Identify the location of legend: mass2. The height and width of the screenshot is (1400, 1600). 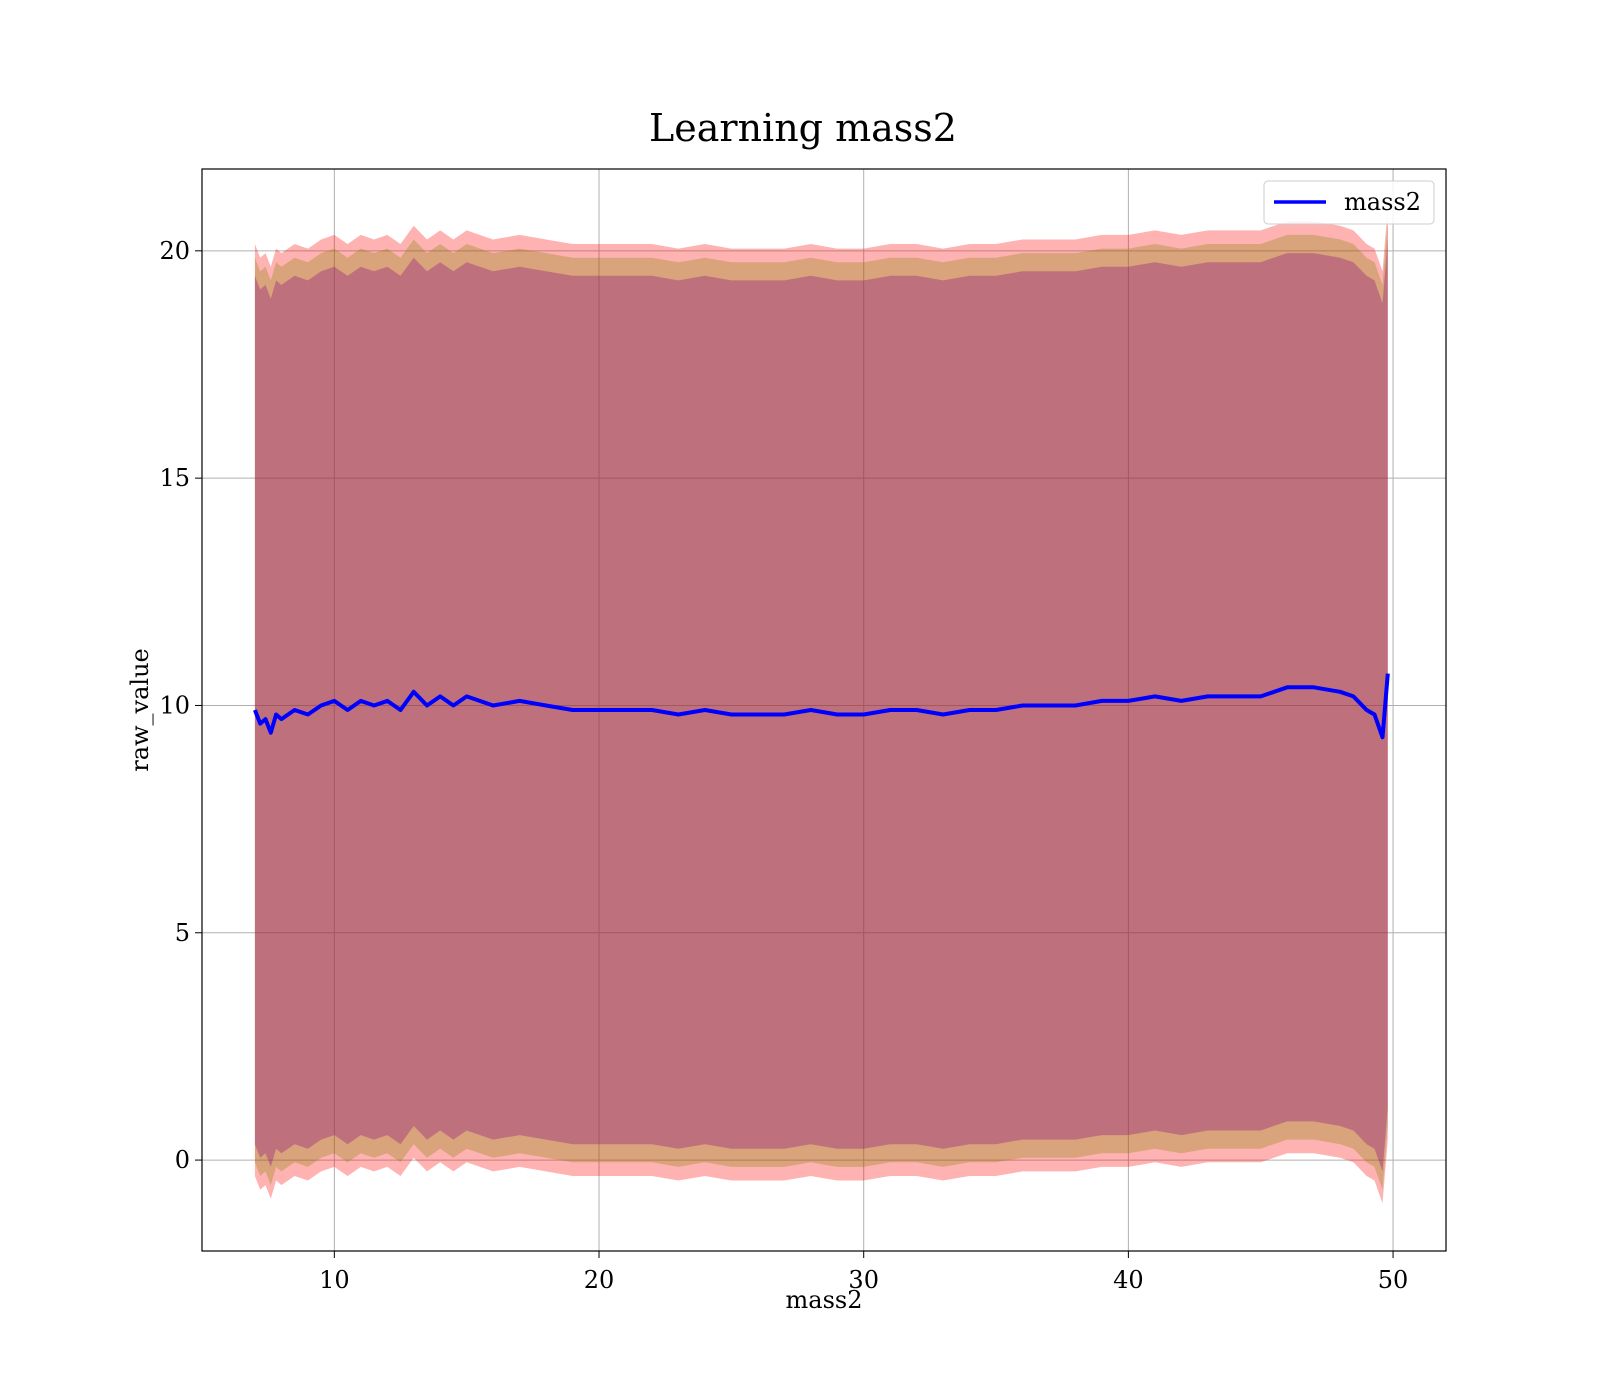
(1349, 202).